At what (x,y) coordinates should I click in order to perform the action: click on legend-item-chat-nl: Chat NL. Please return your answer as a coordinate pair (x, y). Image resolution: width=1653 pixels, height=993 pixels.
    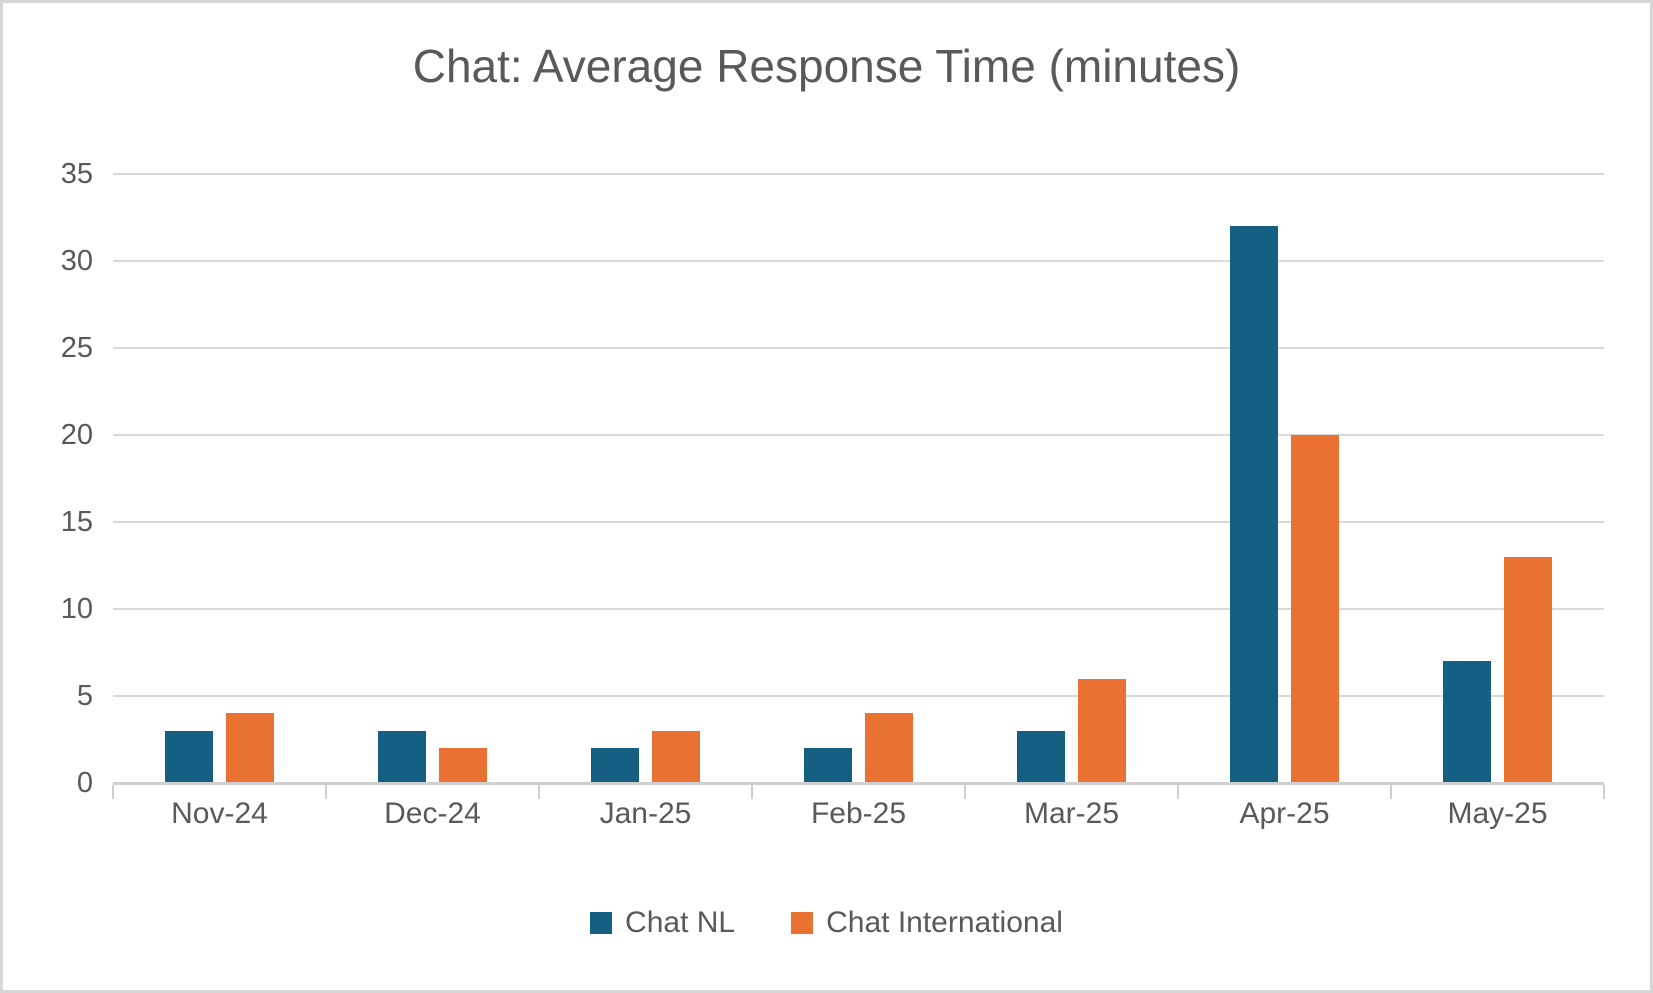
    Looking at the image, I should click on (662, 923).